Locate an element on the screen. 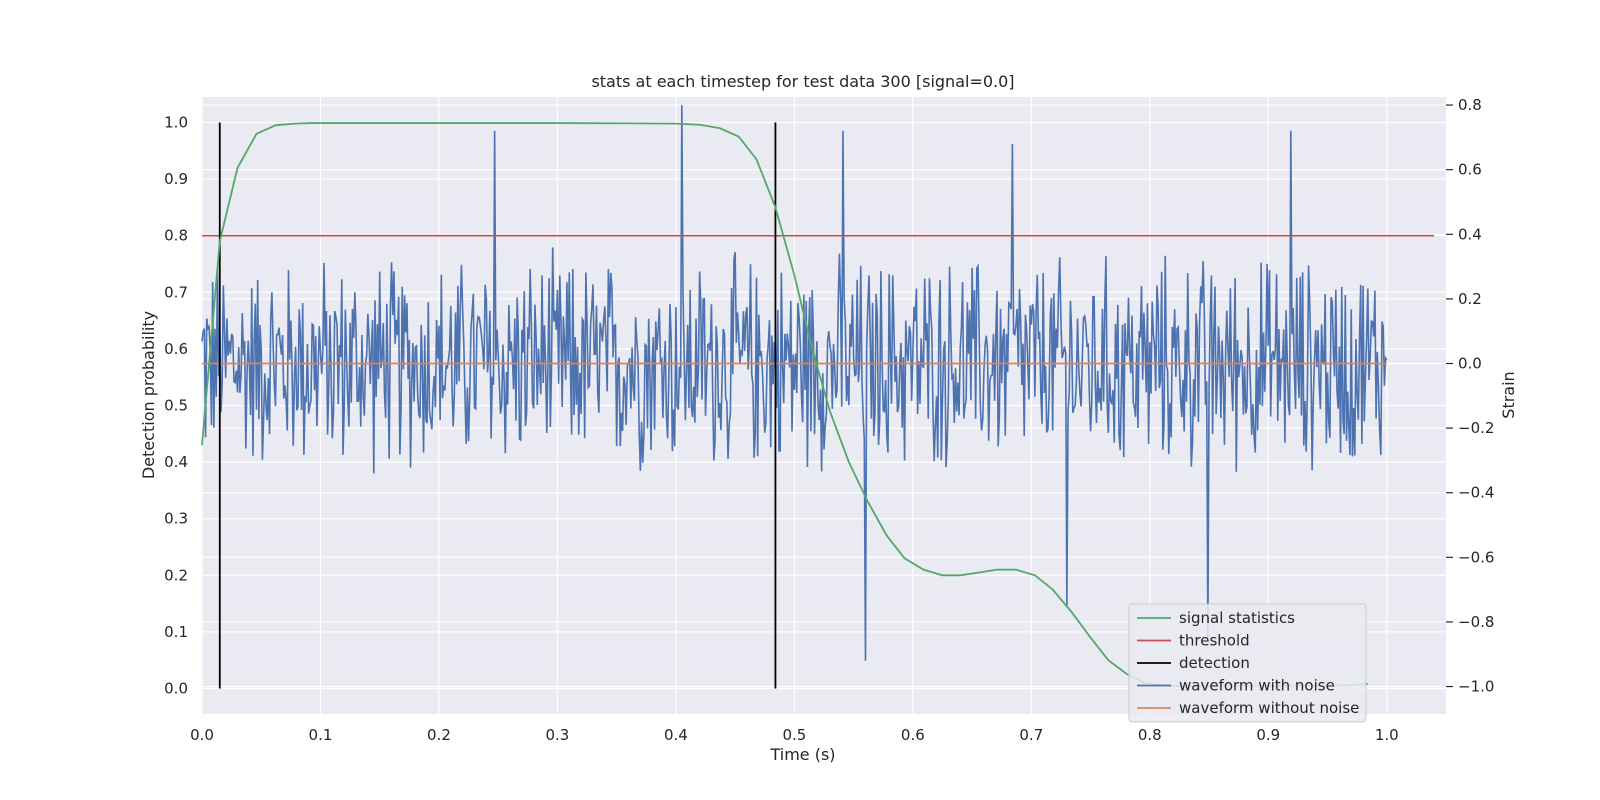 This screenshot has height=800, width=1600. y-axis-right-label: Strain is located at coordinates (1508, 394).